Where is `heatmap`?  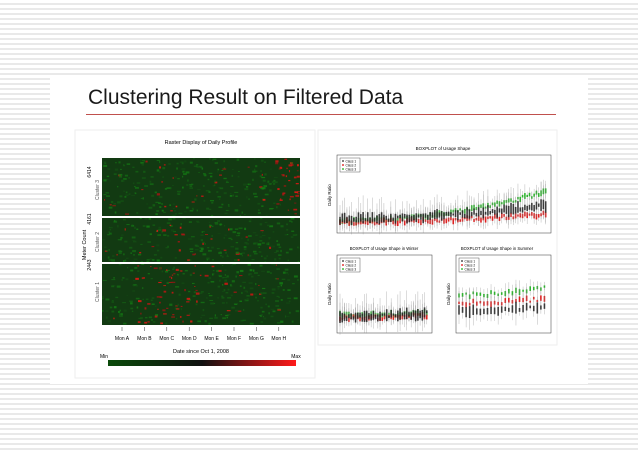
heatmap is located at coordinates (201, 241).